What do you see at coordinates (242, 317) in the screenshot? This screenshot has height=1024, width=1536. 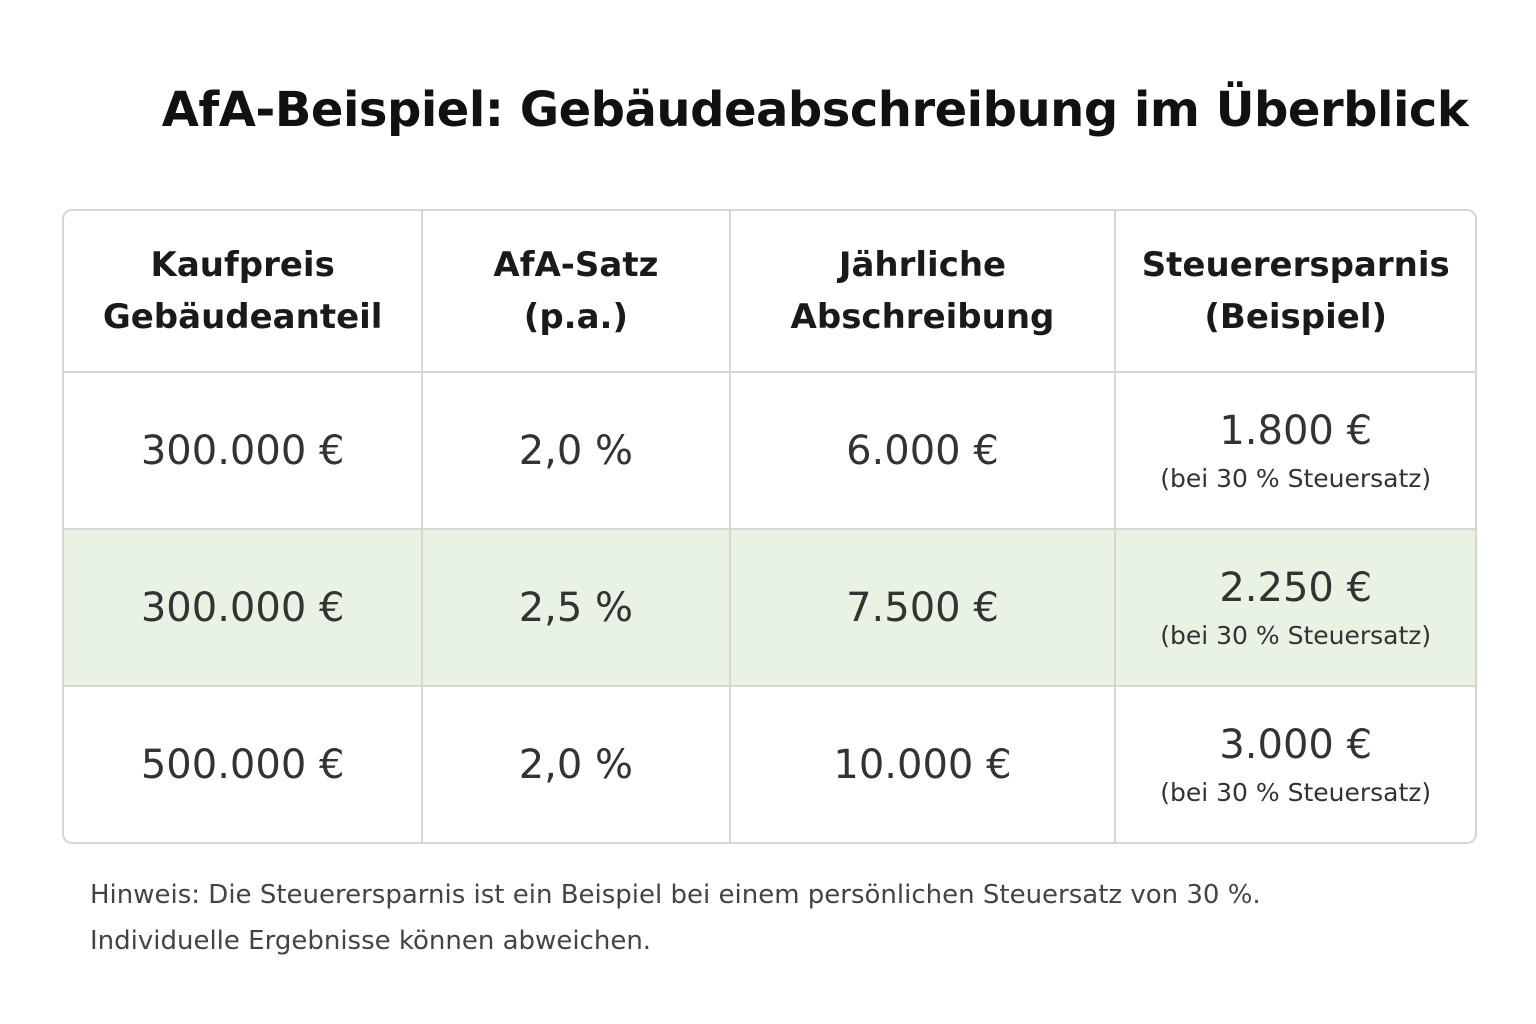 I see `header-line: Gebäudeanteil` at bounding box center [242, 317].